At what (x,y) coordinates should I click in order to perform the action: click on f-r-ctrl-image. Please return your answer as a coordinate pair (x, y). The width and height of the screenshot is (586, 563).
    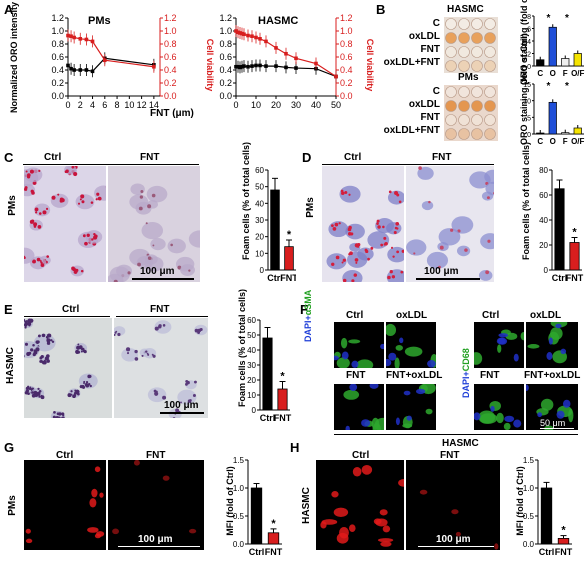
    Looking at the image, I should click on (499, 345).